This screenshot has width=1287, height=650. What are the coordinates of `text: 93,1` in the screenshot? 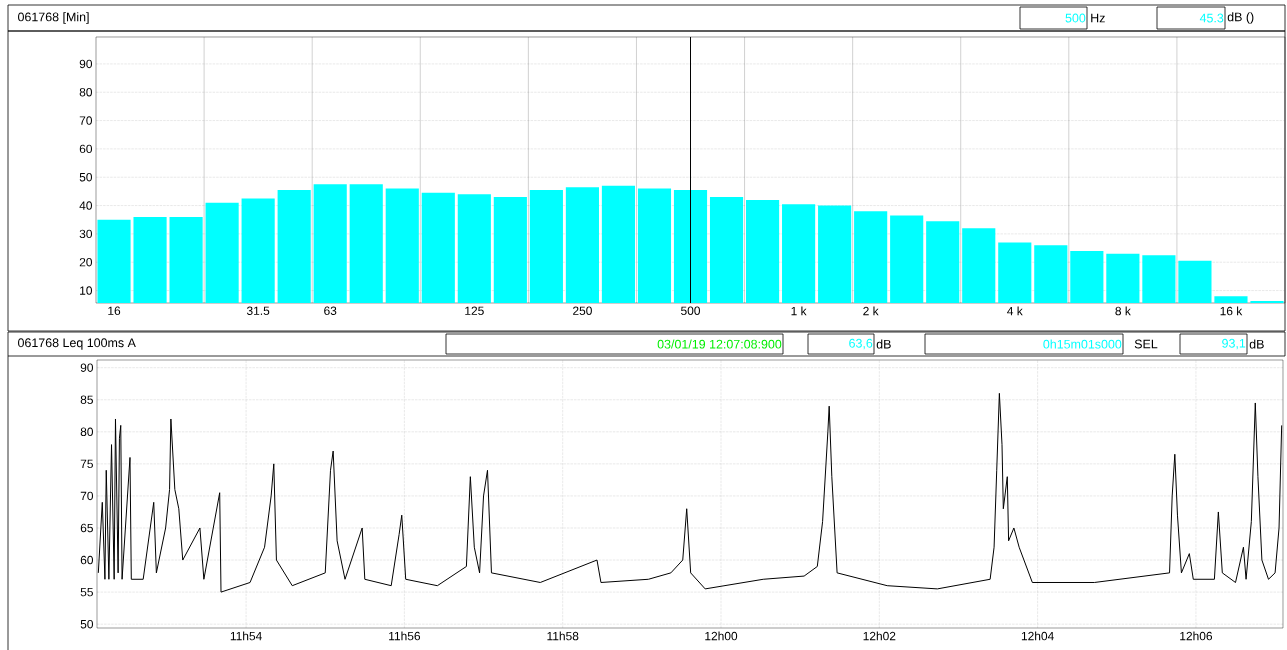 It's located at (1234, 343).